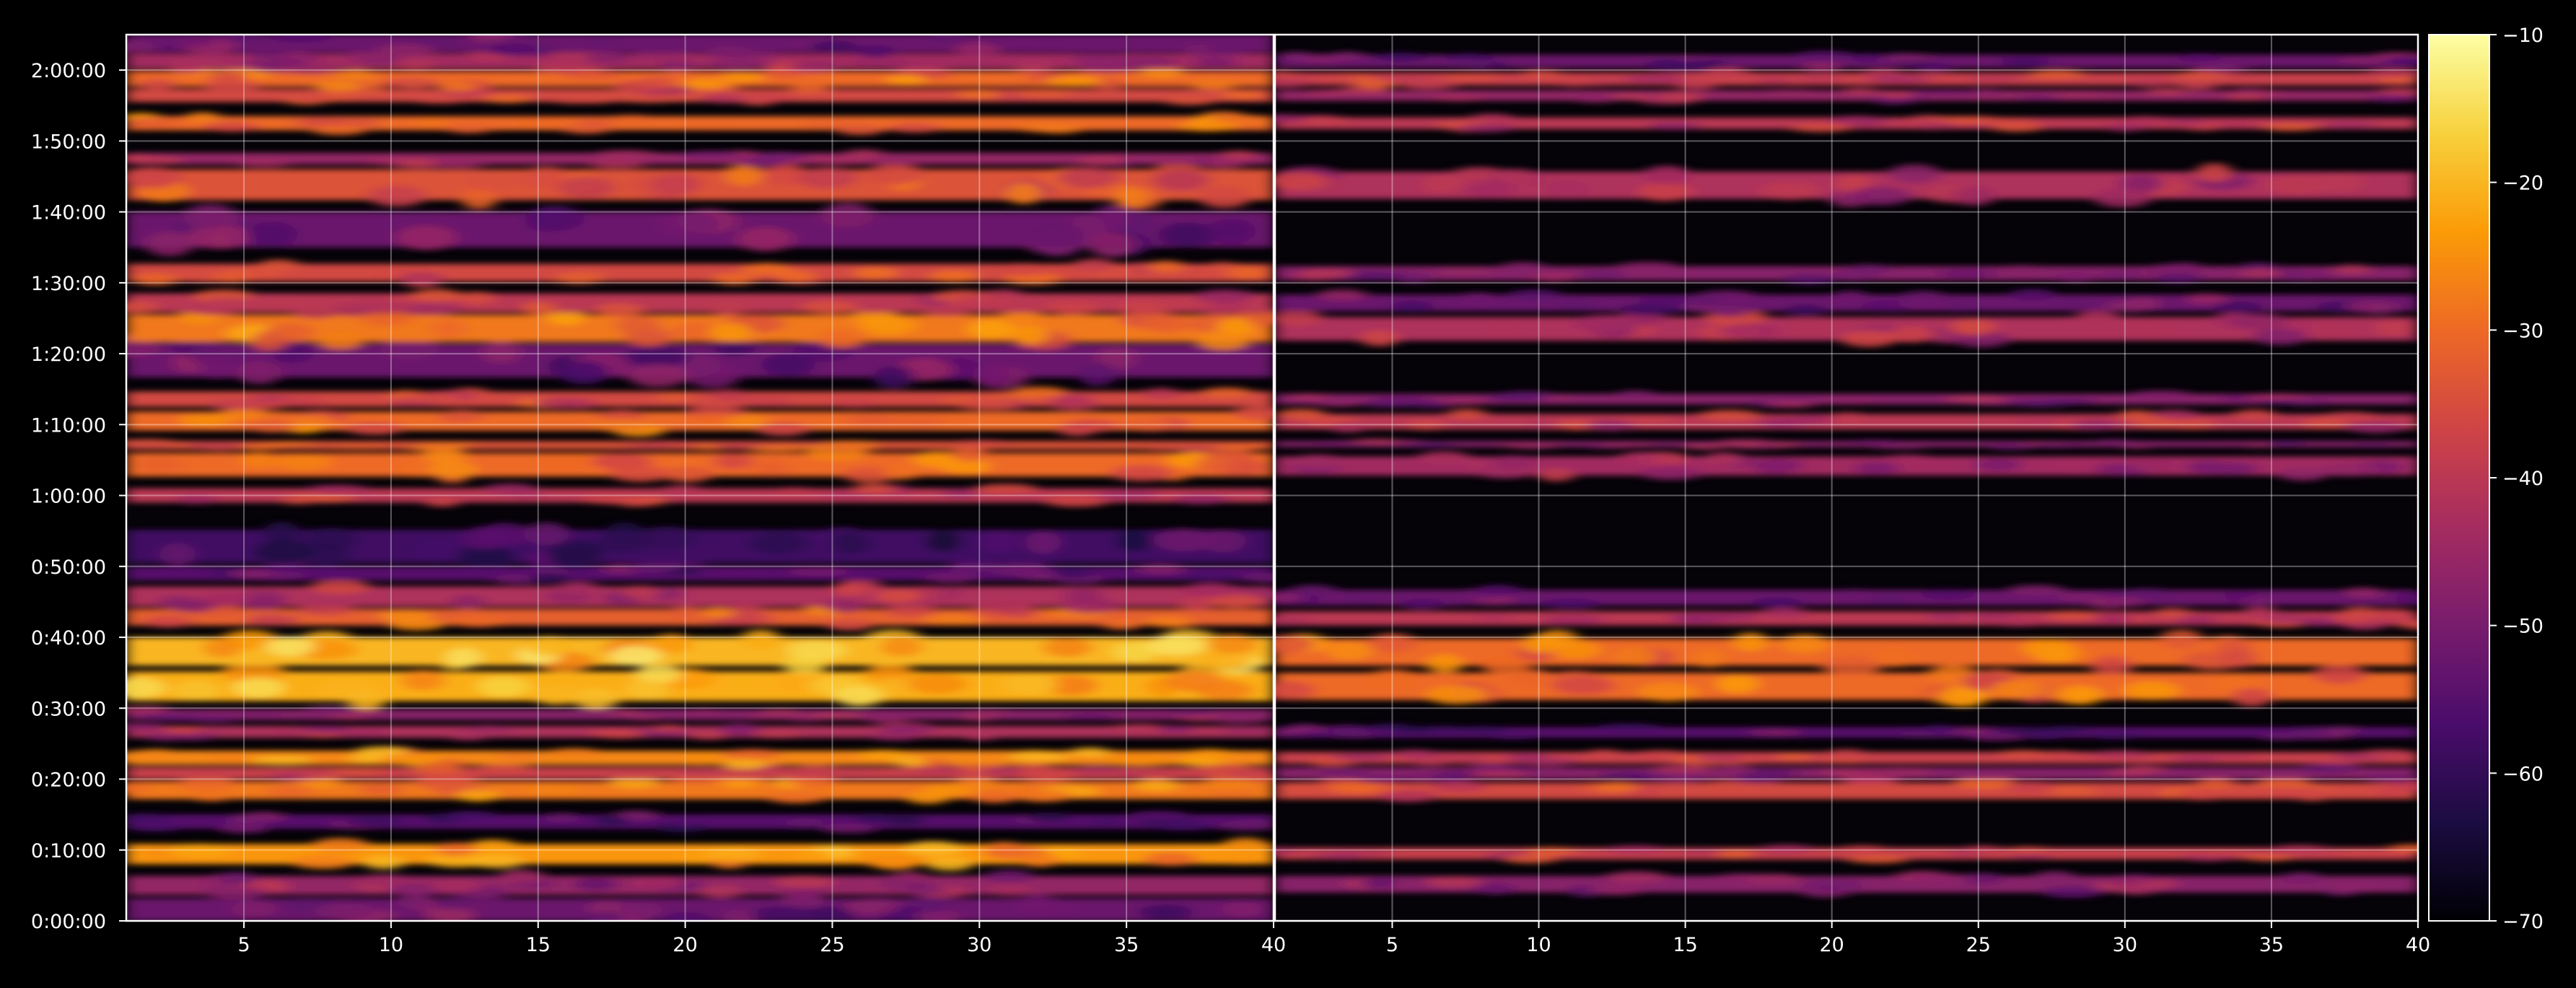 The image size is (2576, 988). What do you see at coordinates (1538, 945) in the screenshot?
I see `x-tick-label-right: 10` at bounding box center [1538, 945].